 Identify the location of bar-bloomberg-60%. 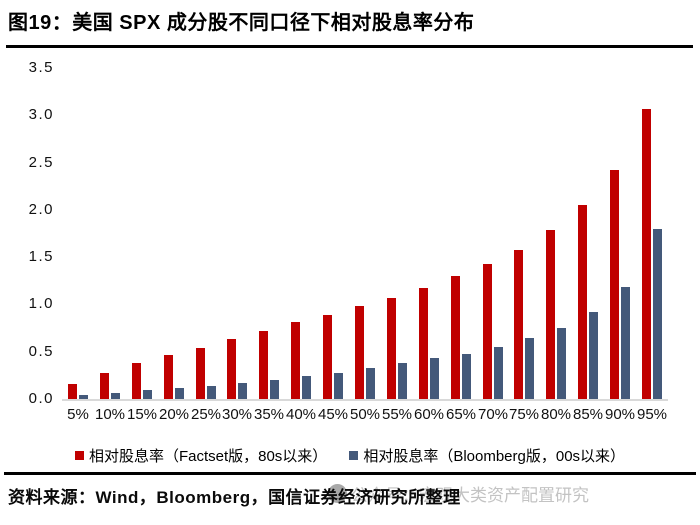
(434, 378).